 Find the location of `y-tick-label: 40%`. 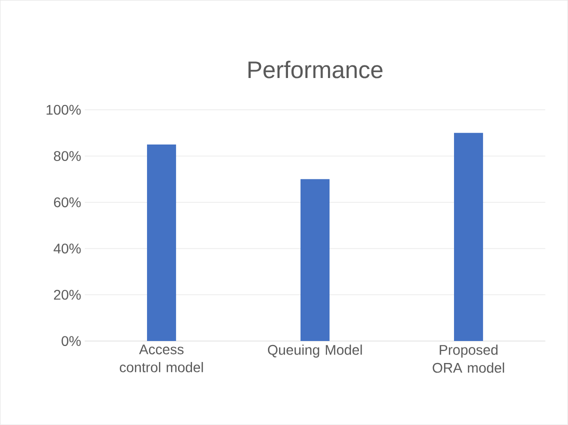

y-tick-label: 40% is located at coordinates (67, 249).